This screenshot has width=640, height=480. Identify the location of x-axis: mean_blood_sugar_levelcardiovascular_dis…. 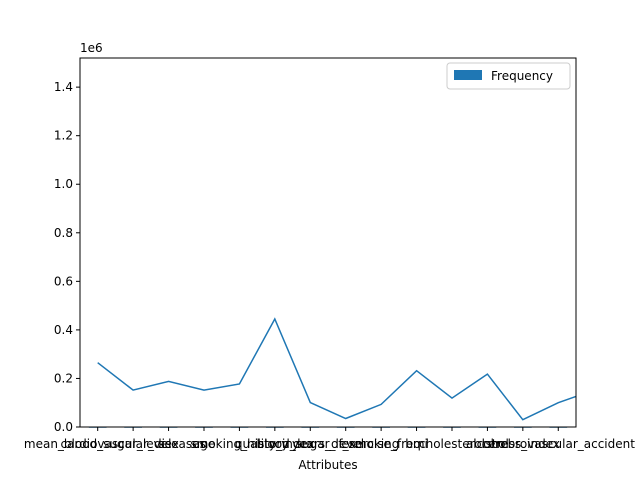
(329, 439).